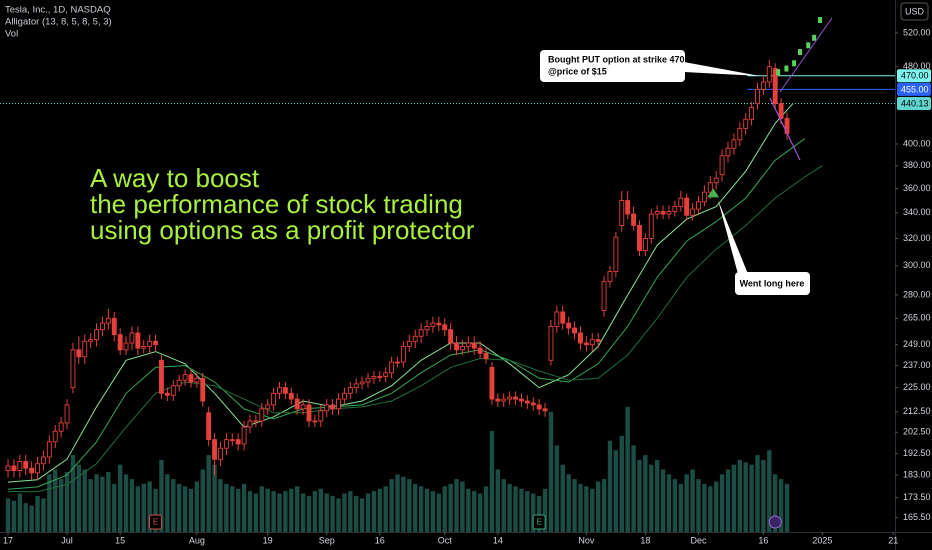 This screenshot has width=932, height=550. I want to click on callout-text: @price of $15, so click(577, 71).